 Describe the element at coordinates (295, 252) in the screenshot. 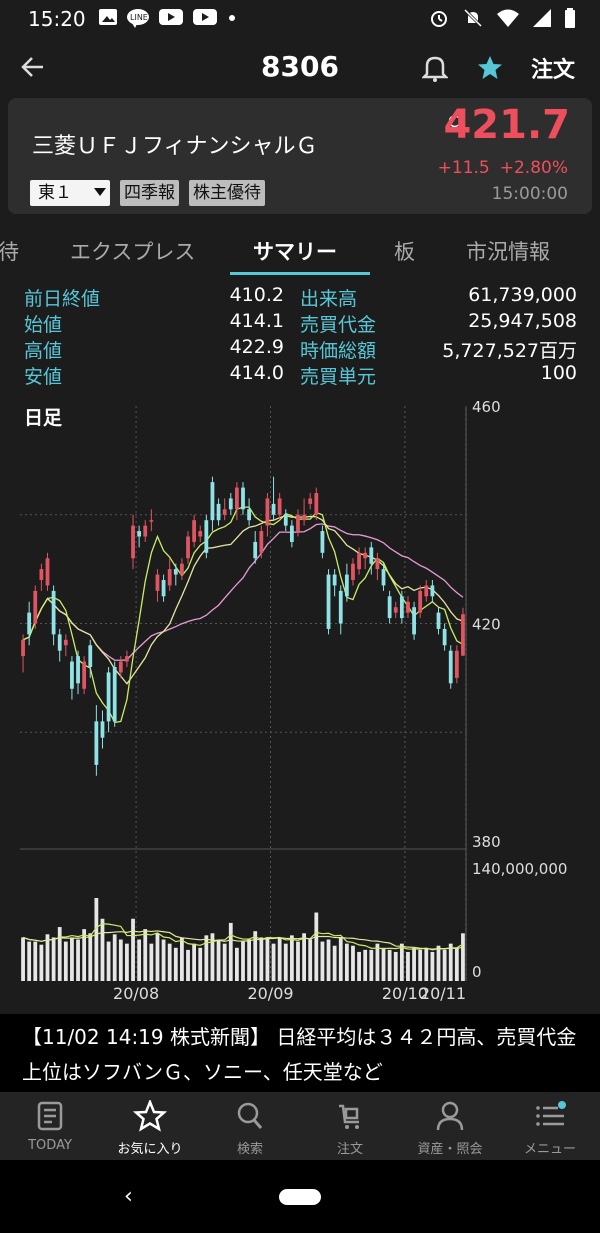

I see `tab-summary: サマリー` at that location.